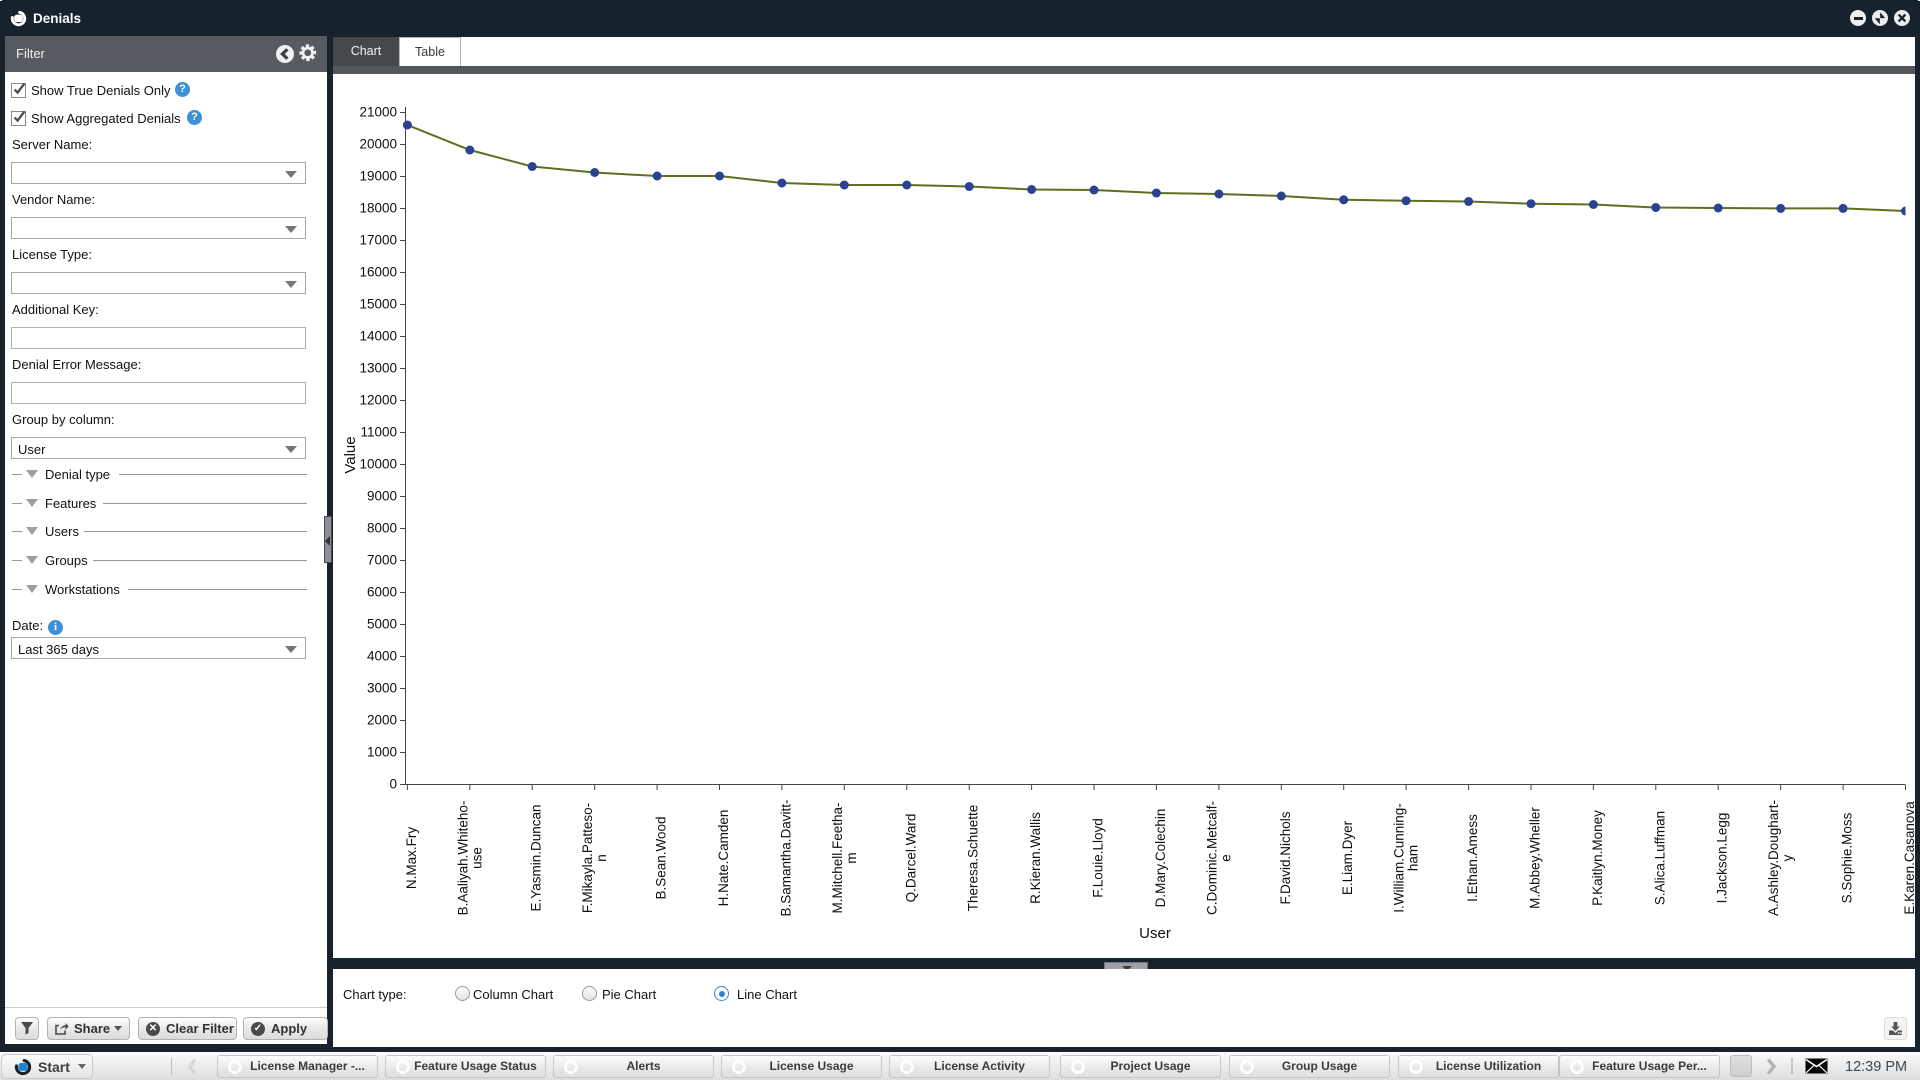 The height and width of the screenshot is (1080, 1920). I want to click on svg-text: 8000, so click(382, 528).